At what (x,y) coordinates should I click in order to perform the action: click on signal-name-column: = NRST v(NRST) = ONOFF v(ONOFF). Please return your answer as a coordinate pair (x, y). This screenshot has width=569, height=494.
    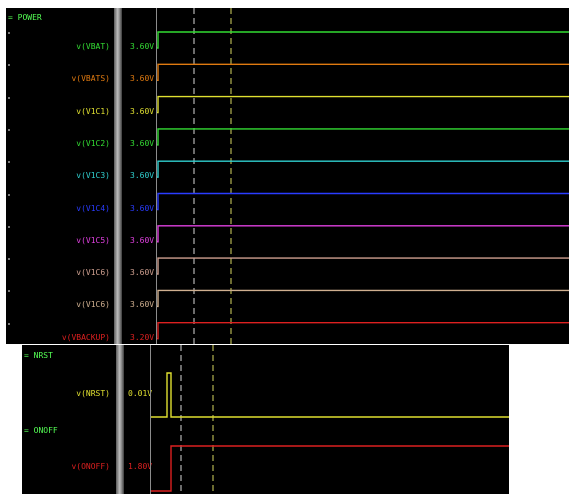
    Looking at the image, I should click on (69, 419).